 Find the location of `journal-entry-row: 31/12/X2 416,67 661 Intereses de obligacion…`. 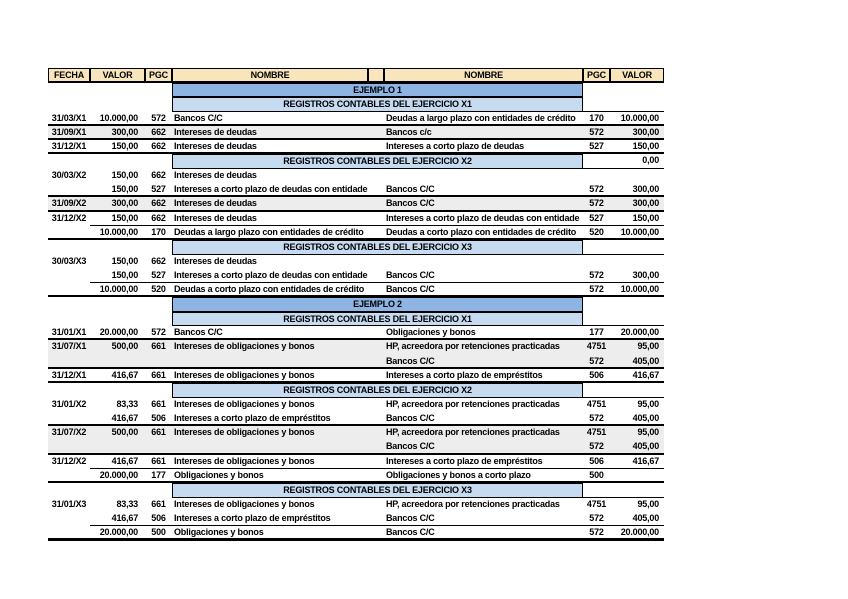

journal-entry-row: 31/12/X2 416,67 661 Intereses de obligacion… is located at coordinates (356, 462).